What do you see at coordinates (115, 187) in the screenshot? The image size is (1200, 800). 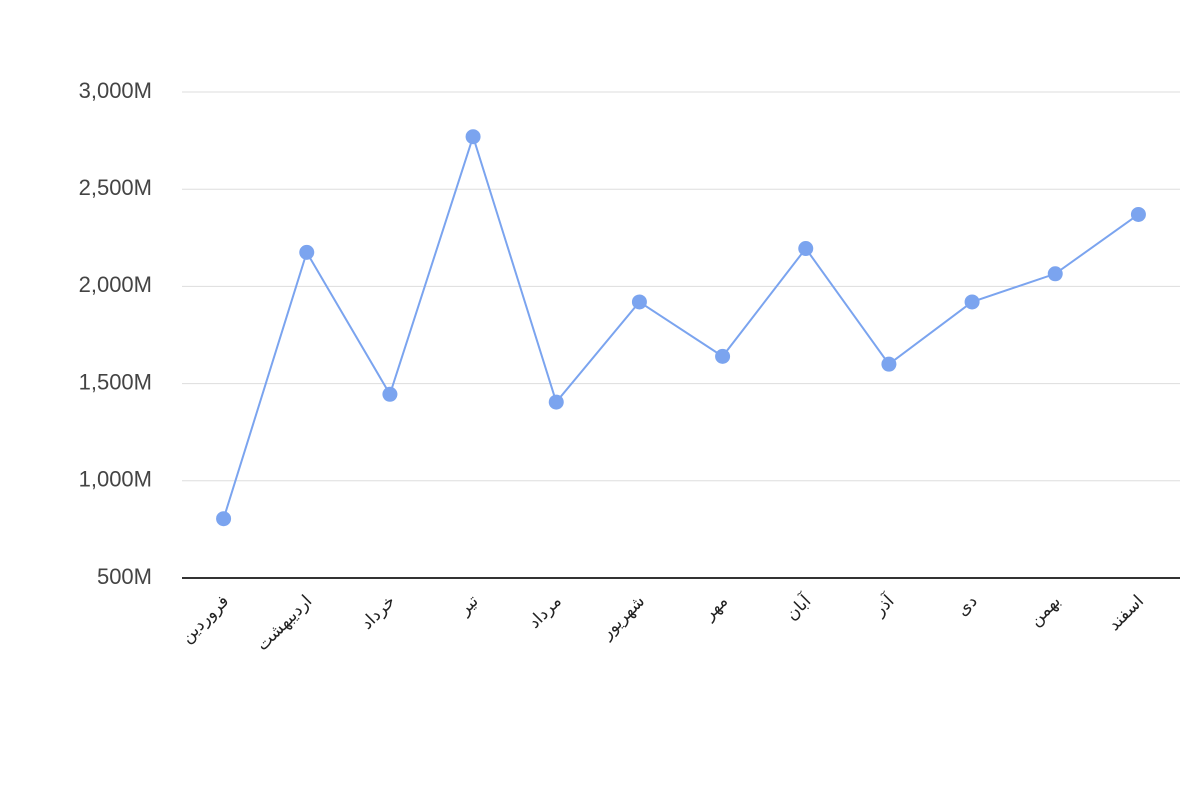 I see `y-tick-label: 2,500M` at bounding box center [115, 187].